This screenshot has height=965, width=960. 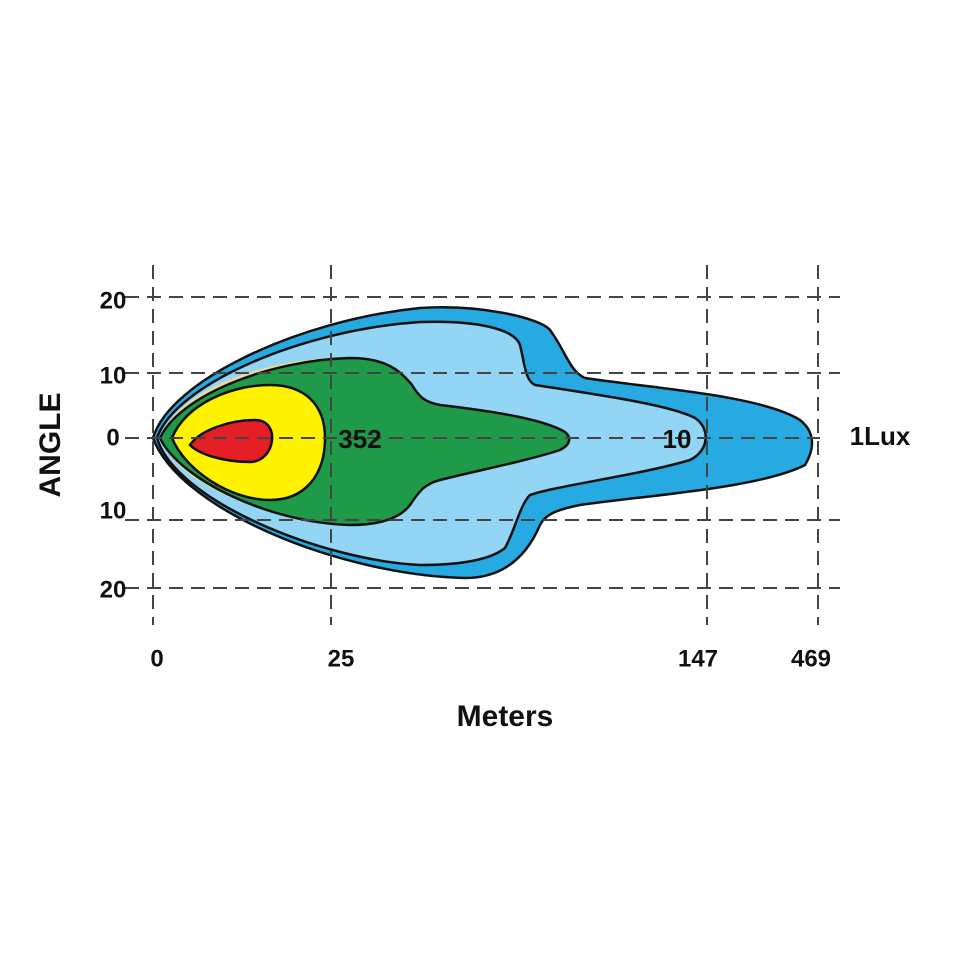 What do you see at coordinates (112, 437) in the screenshot?
I see `y-label: 0` at bounding box center [112, 437].